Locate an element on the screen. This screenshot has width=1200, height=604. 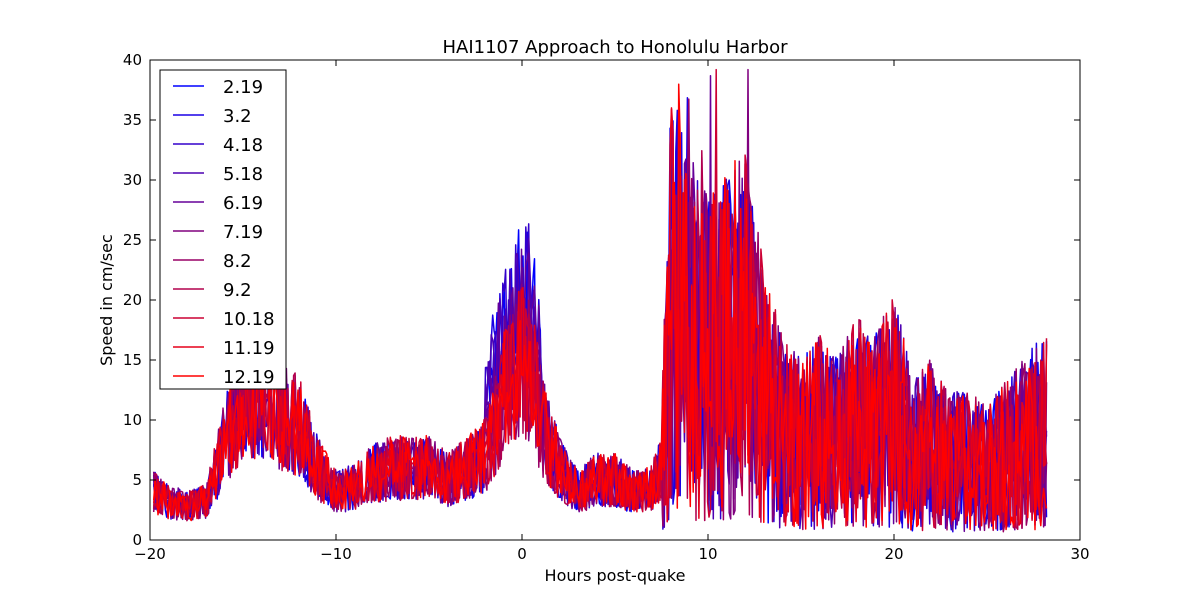
x-tick-label-4: 20 is located at coordinates (893, 554).